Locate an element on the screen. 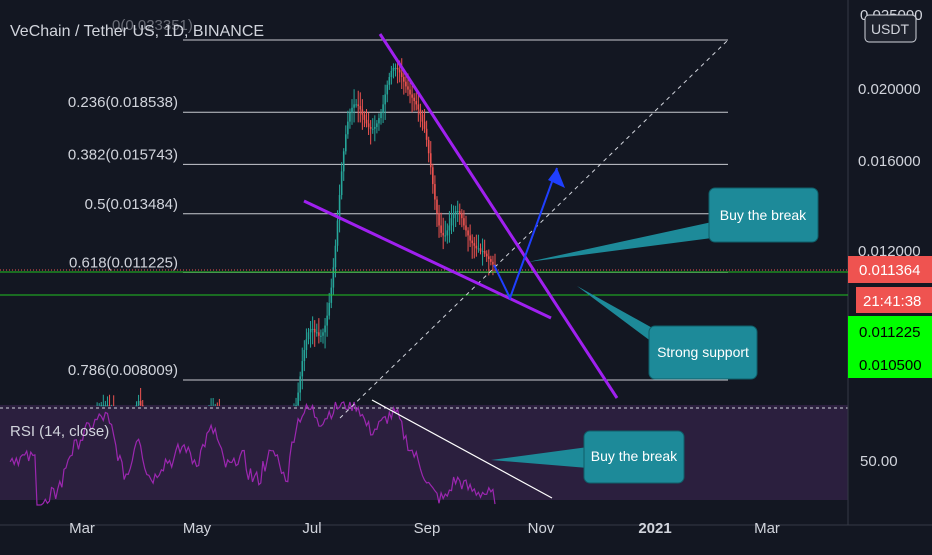 This screenshot has width=932, height=555. rsi-pane is located at coordinates (252, 453).